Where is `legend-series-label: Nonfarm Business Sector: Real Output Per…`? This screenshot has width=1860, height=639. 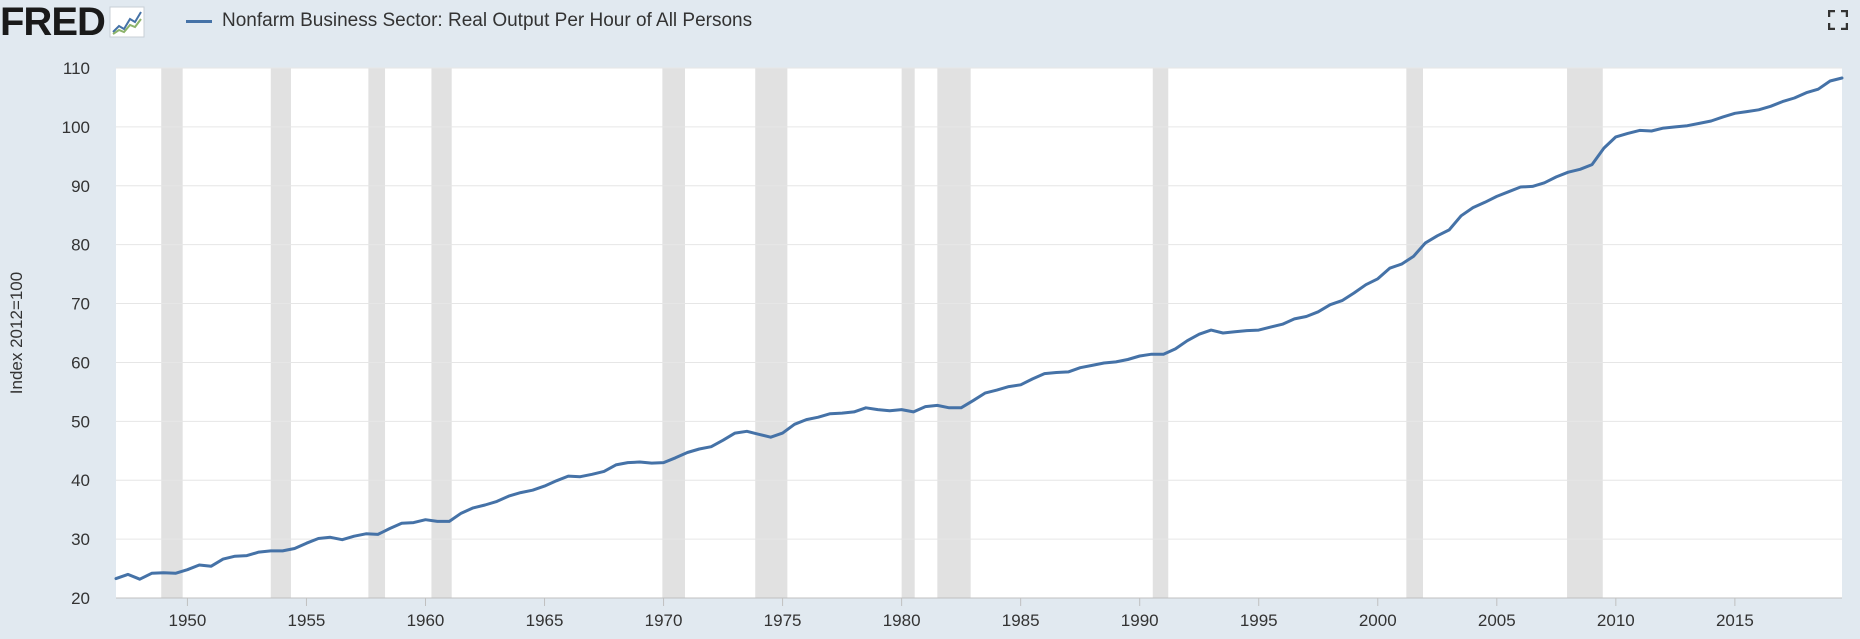 legend-series-label: Nonfarm Business Sector: Real Output Per… is located at coordinates (487, 20).